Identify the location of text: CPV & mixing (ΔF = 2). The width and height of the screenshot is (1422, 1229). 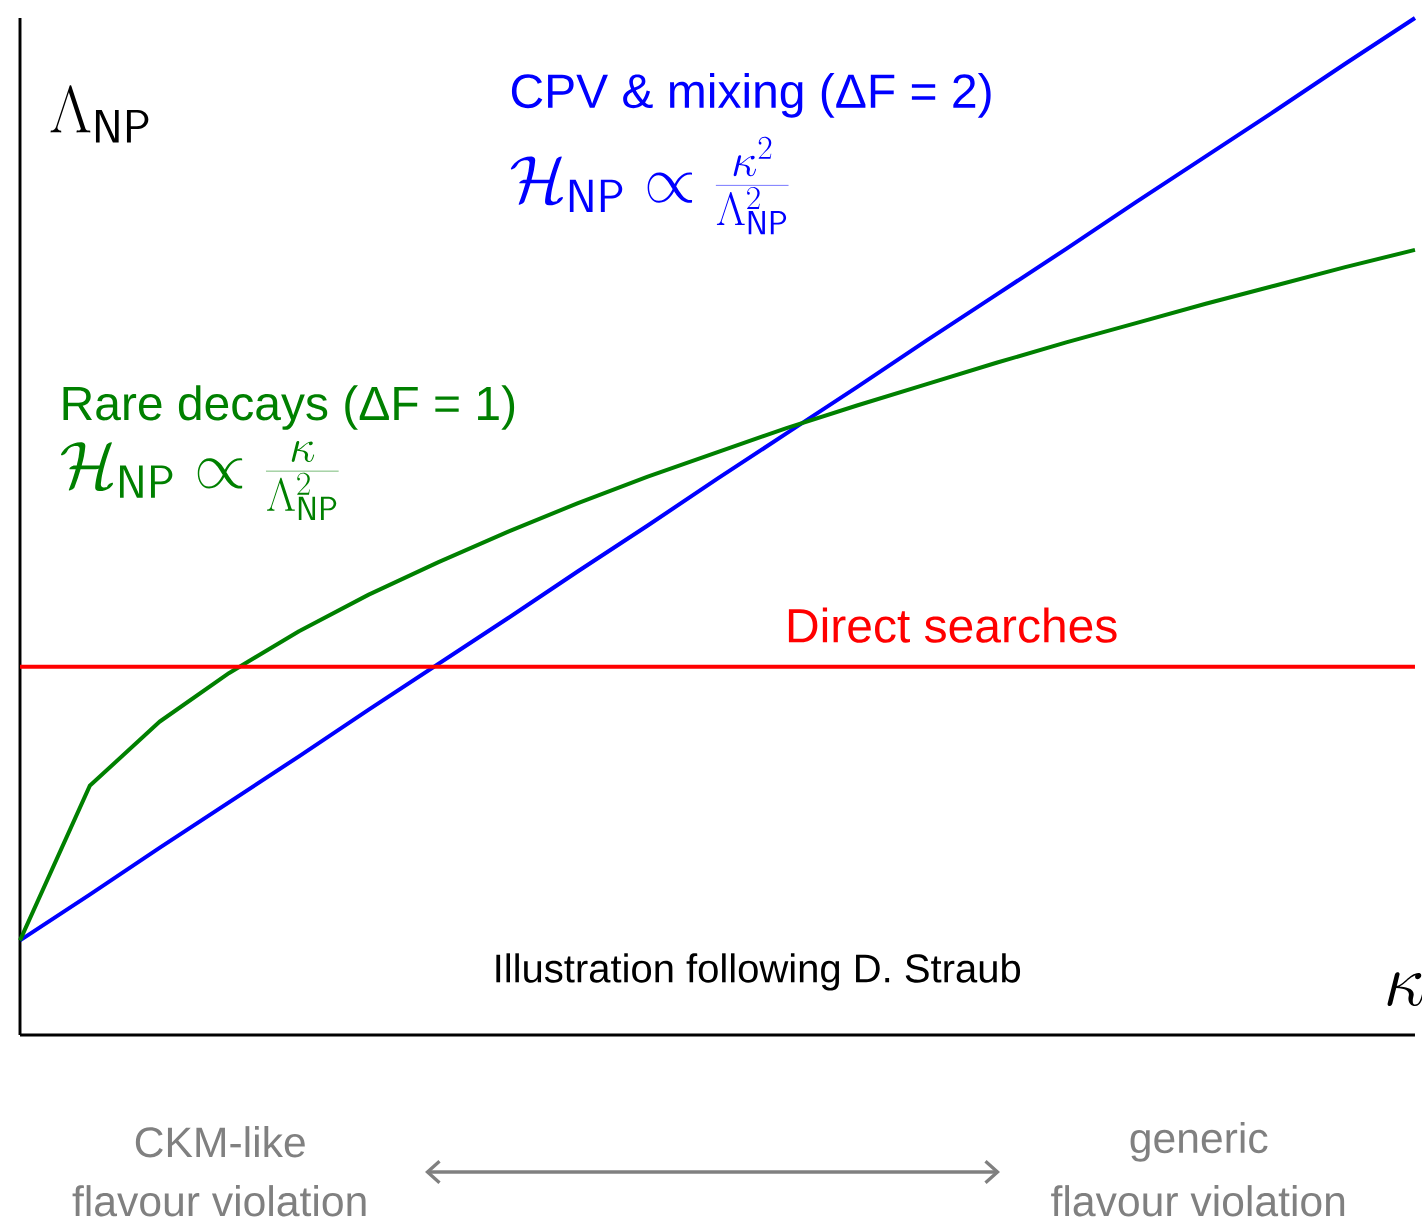
(751, 95).